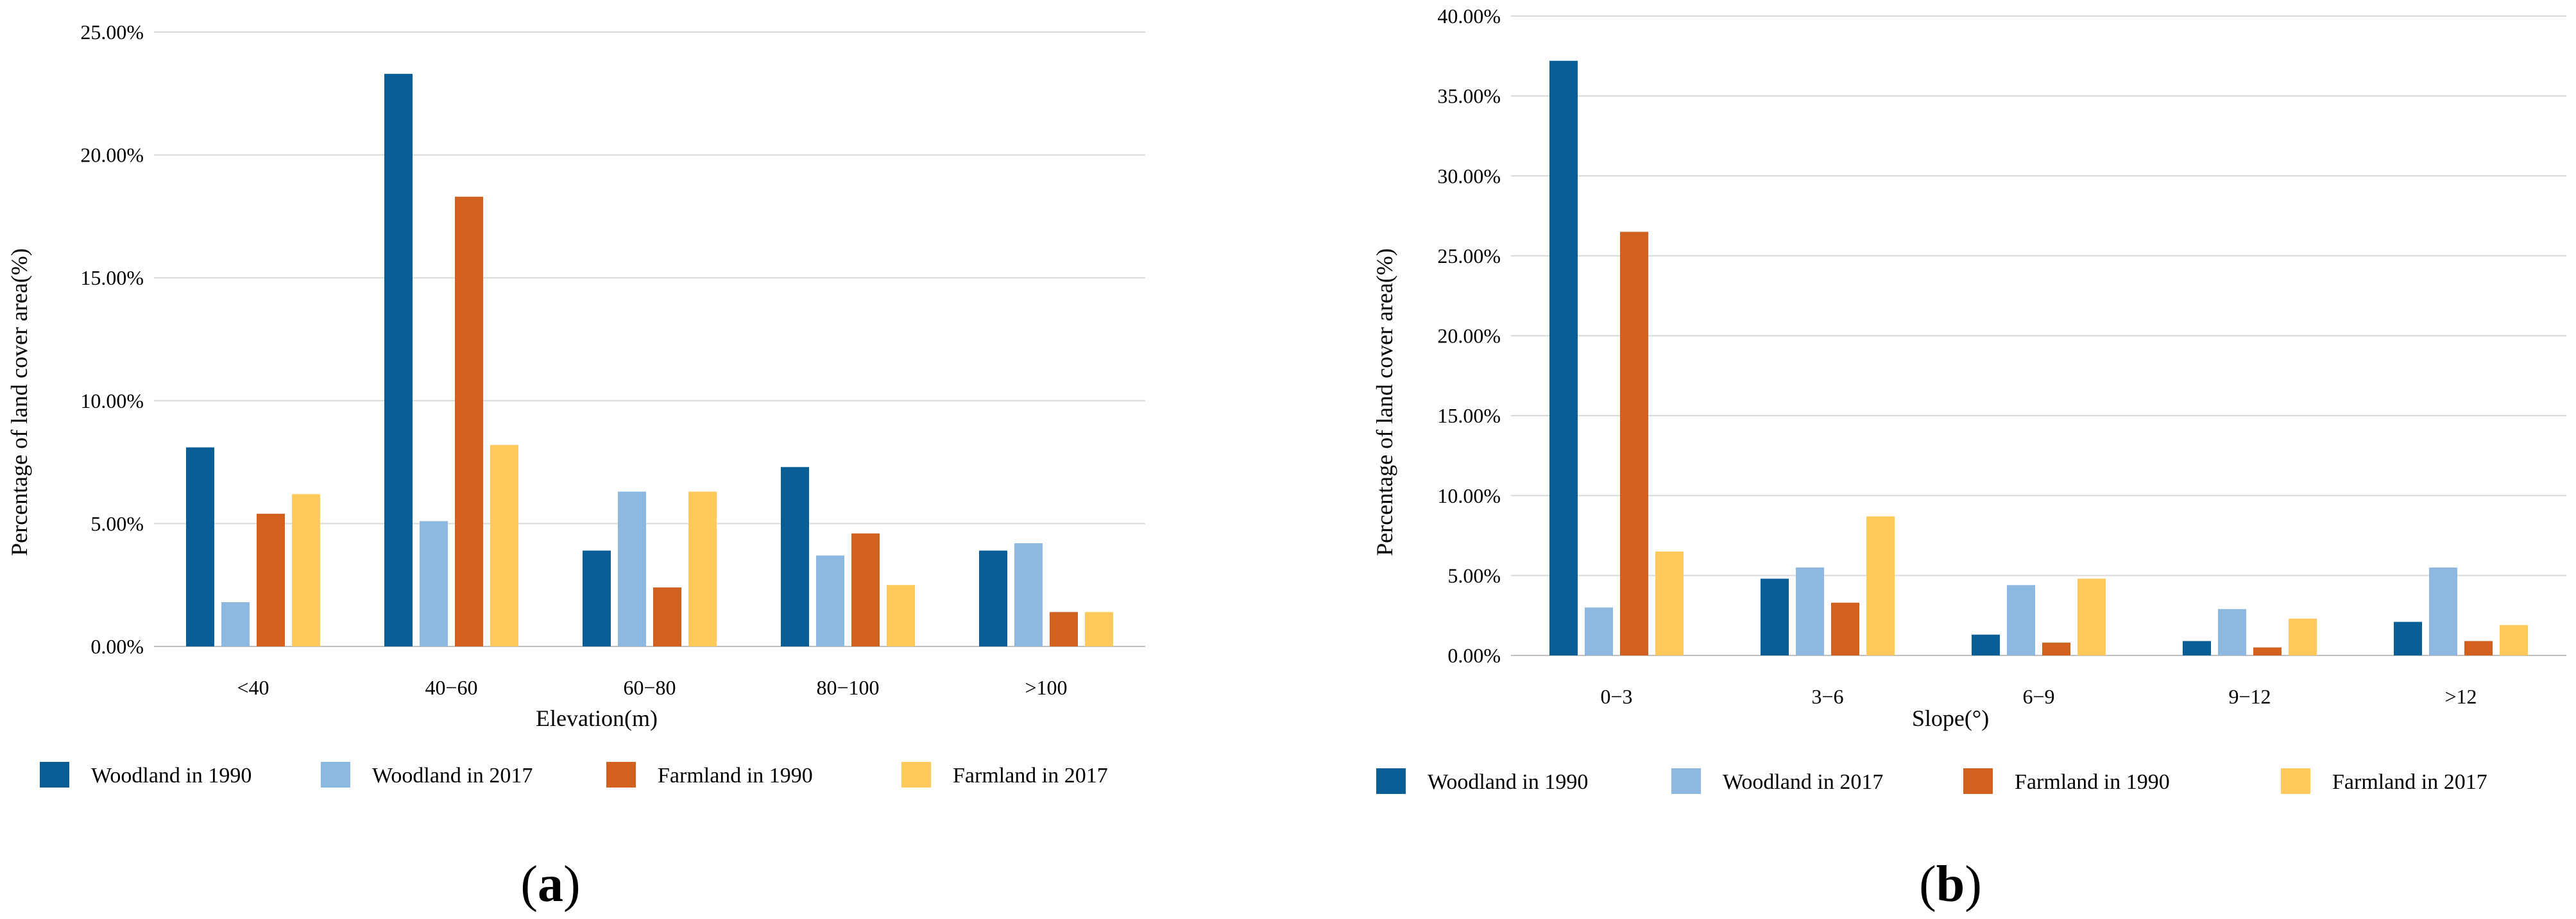 The height and width of the screenshot is (919, 2576). What do you see at coordinates (649, 687) in the screenshot?
I see `x-tick-label: 60−80` at bounding box center [649, 687].